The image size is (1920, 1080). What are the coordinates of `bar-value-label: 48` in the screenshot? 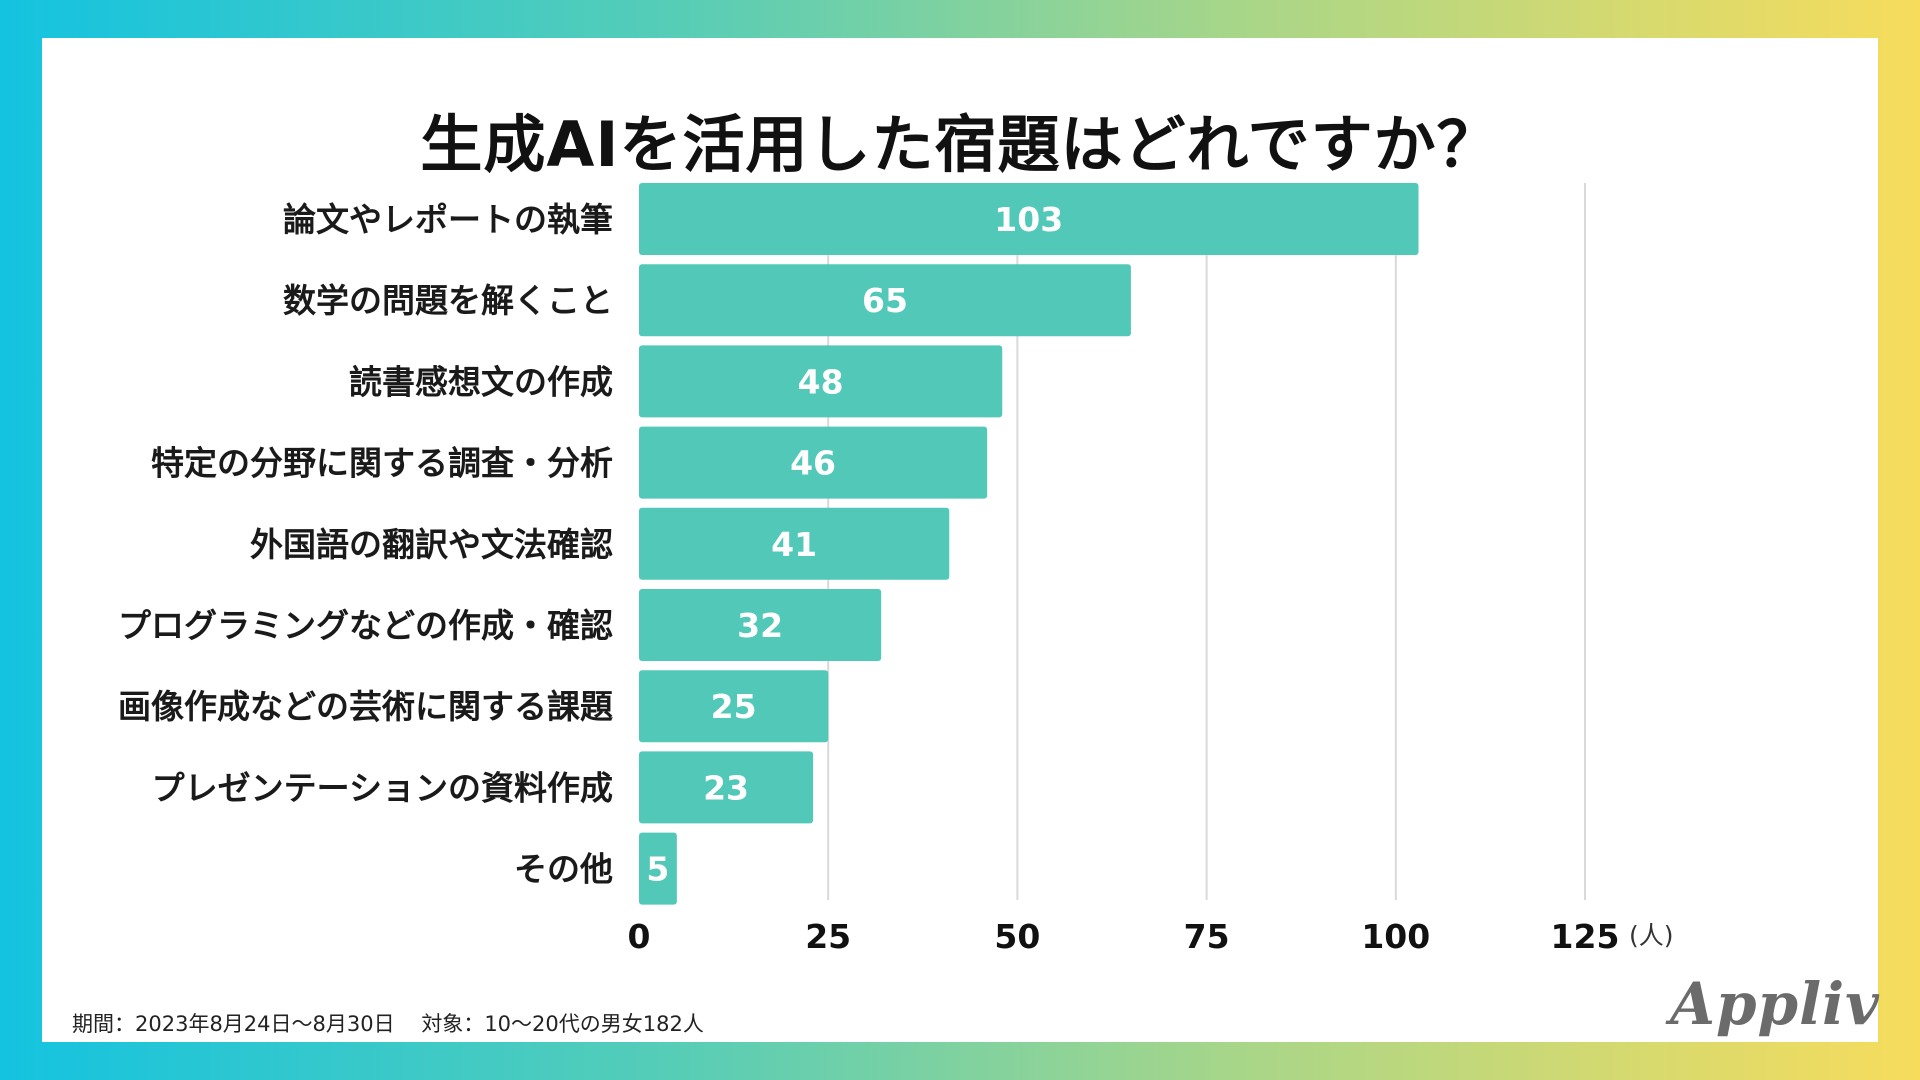 It's located at (821, 381).